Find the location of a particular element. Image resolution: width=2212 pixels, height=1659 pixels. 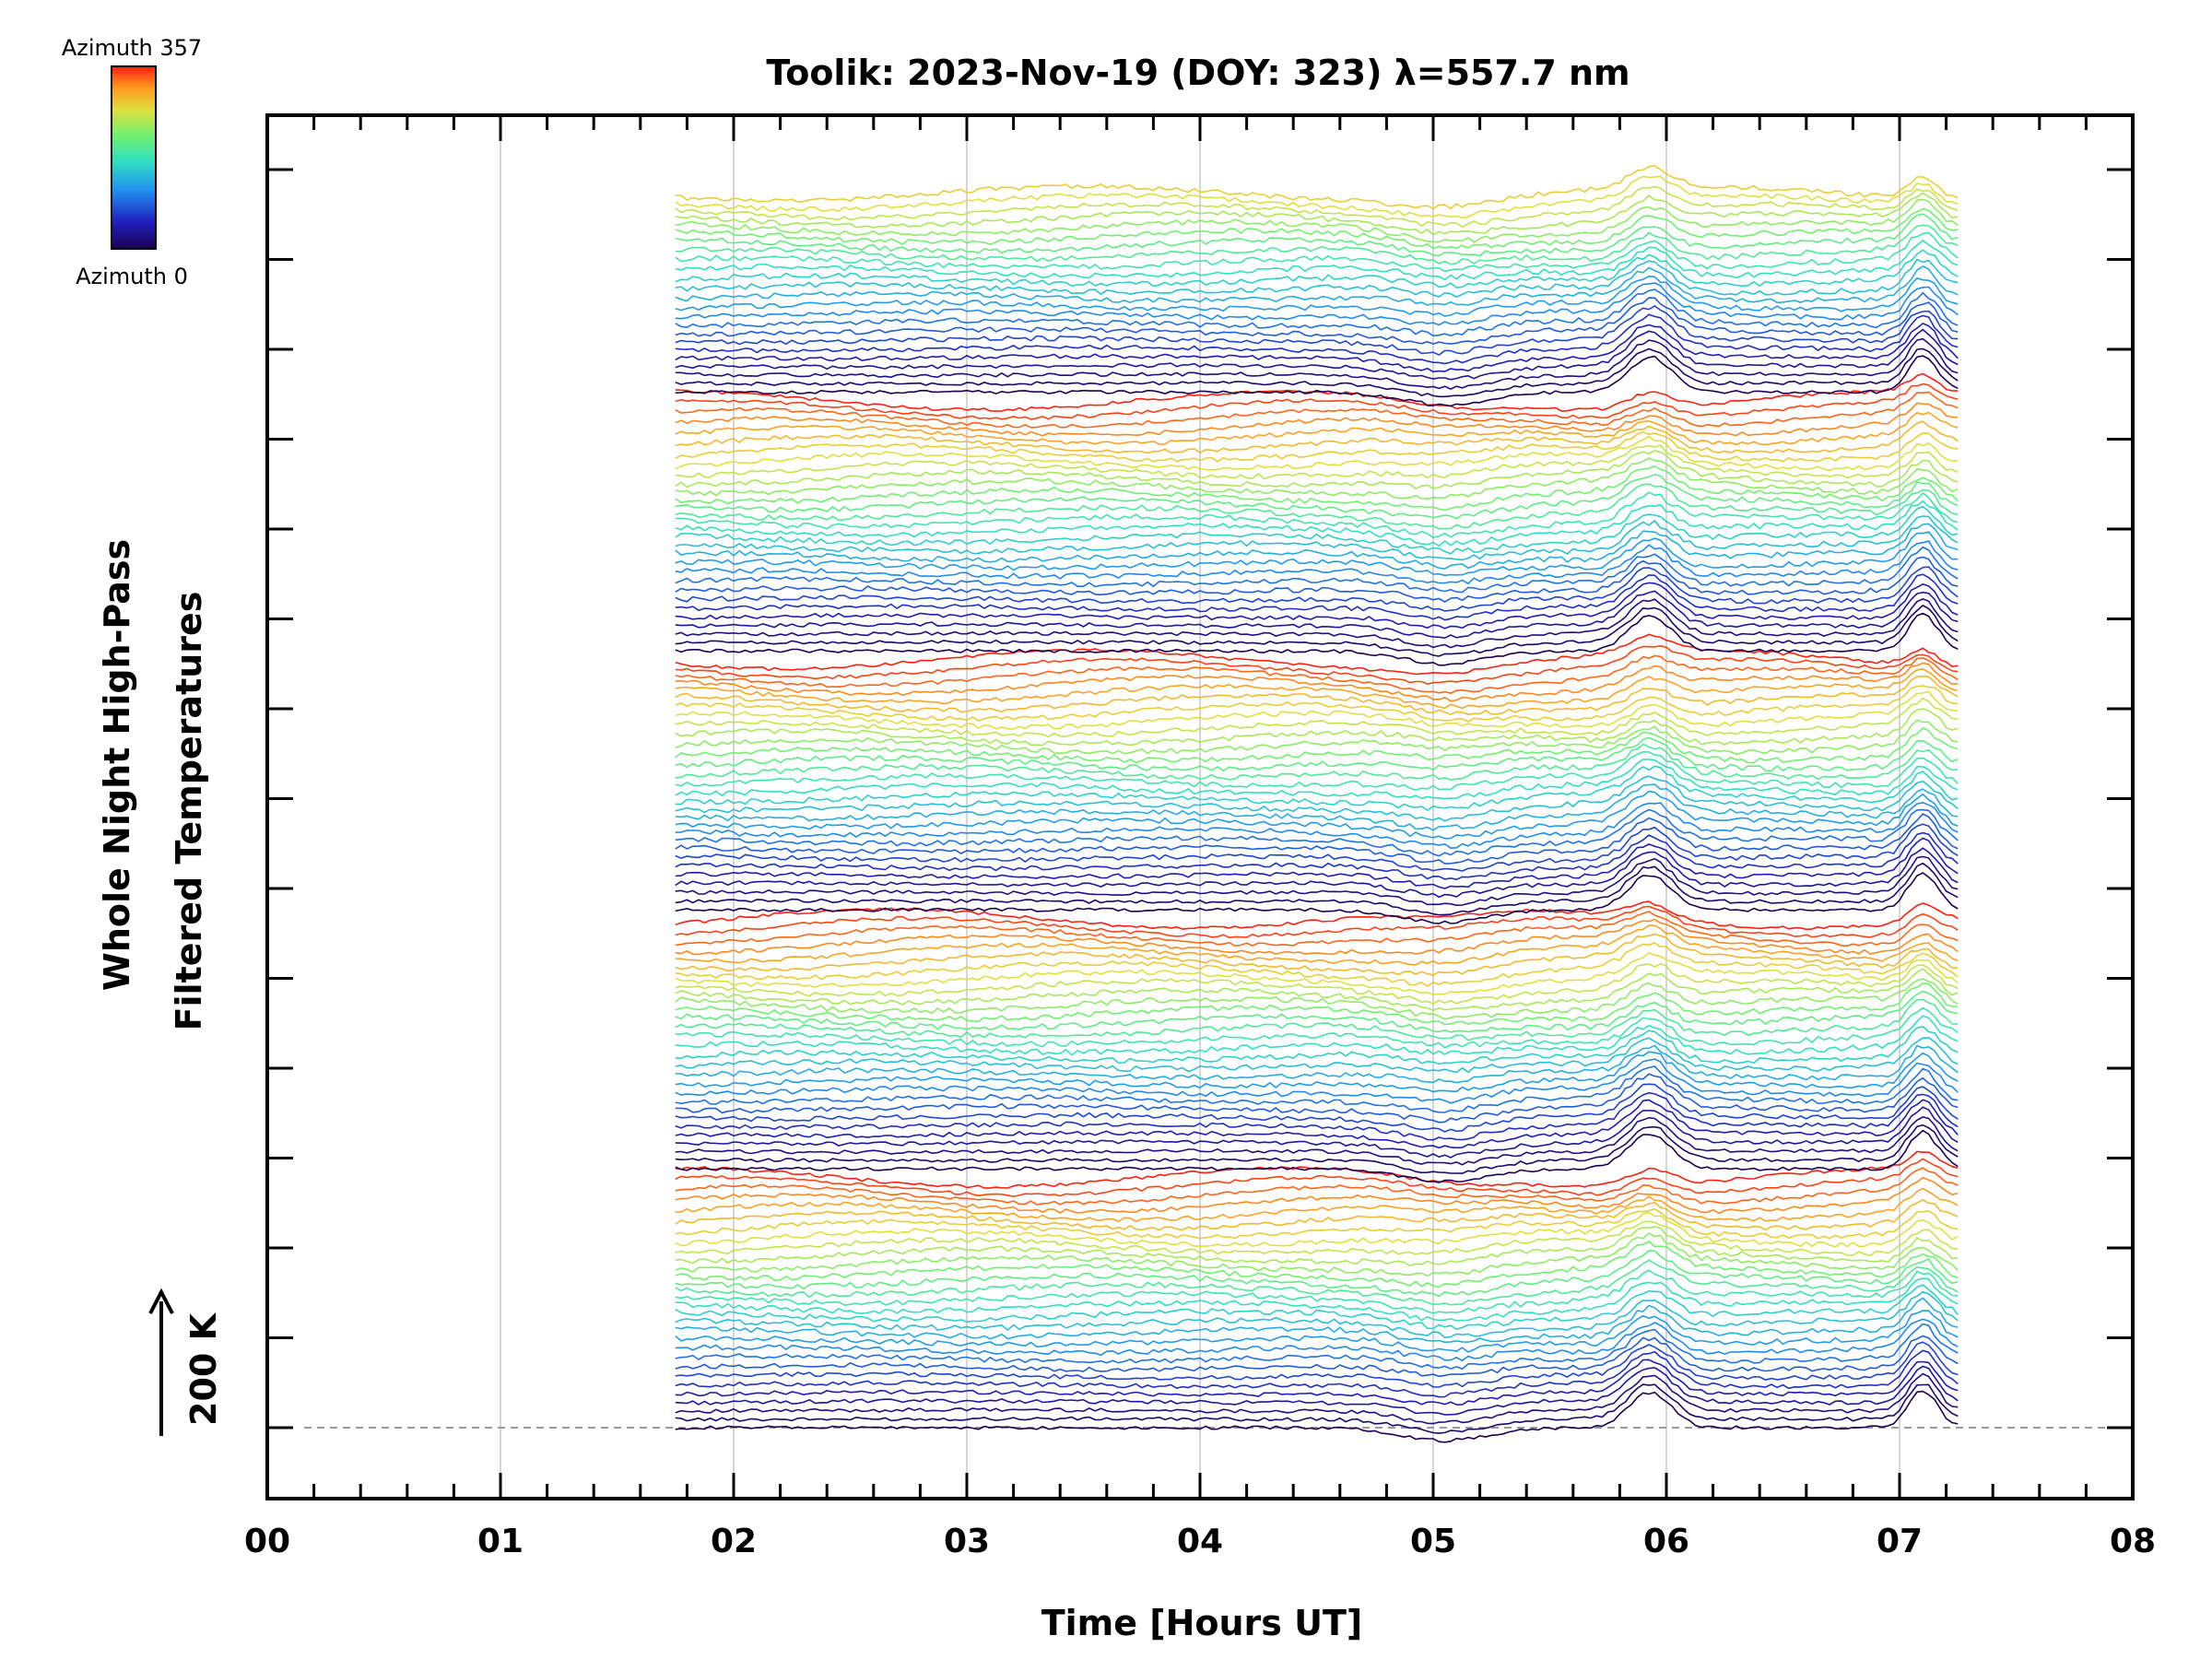

x-tick-label: 06 is located at coordinates (1666, 1541).